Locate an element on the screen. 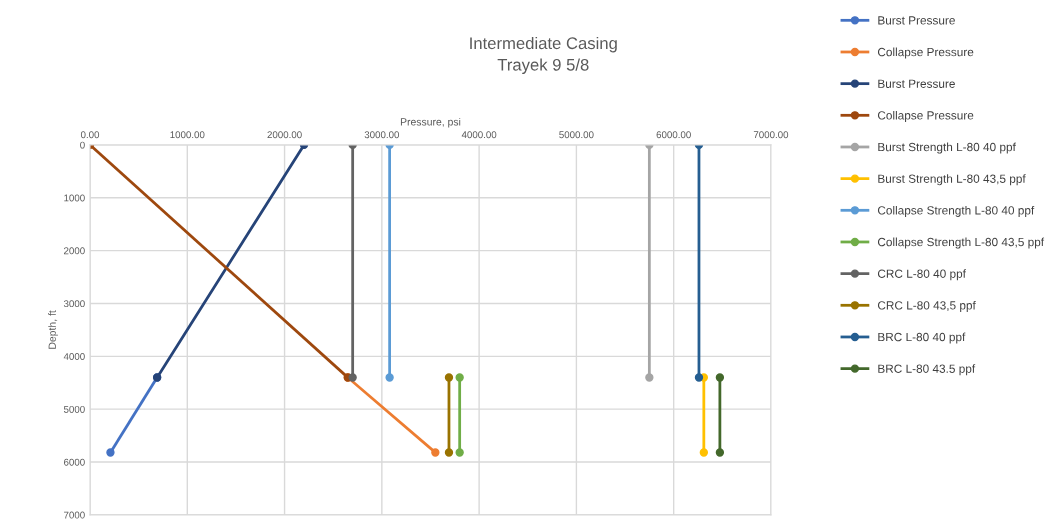 Image resolution: width=1059 pixels, height=527 pixels. legend-label: BRC L-80 43.5 ppf is located at coordinates (927, 370).